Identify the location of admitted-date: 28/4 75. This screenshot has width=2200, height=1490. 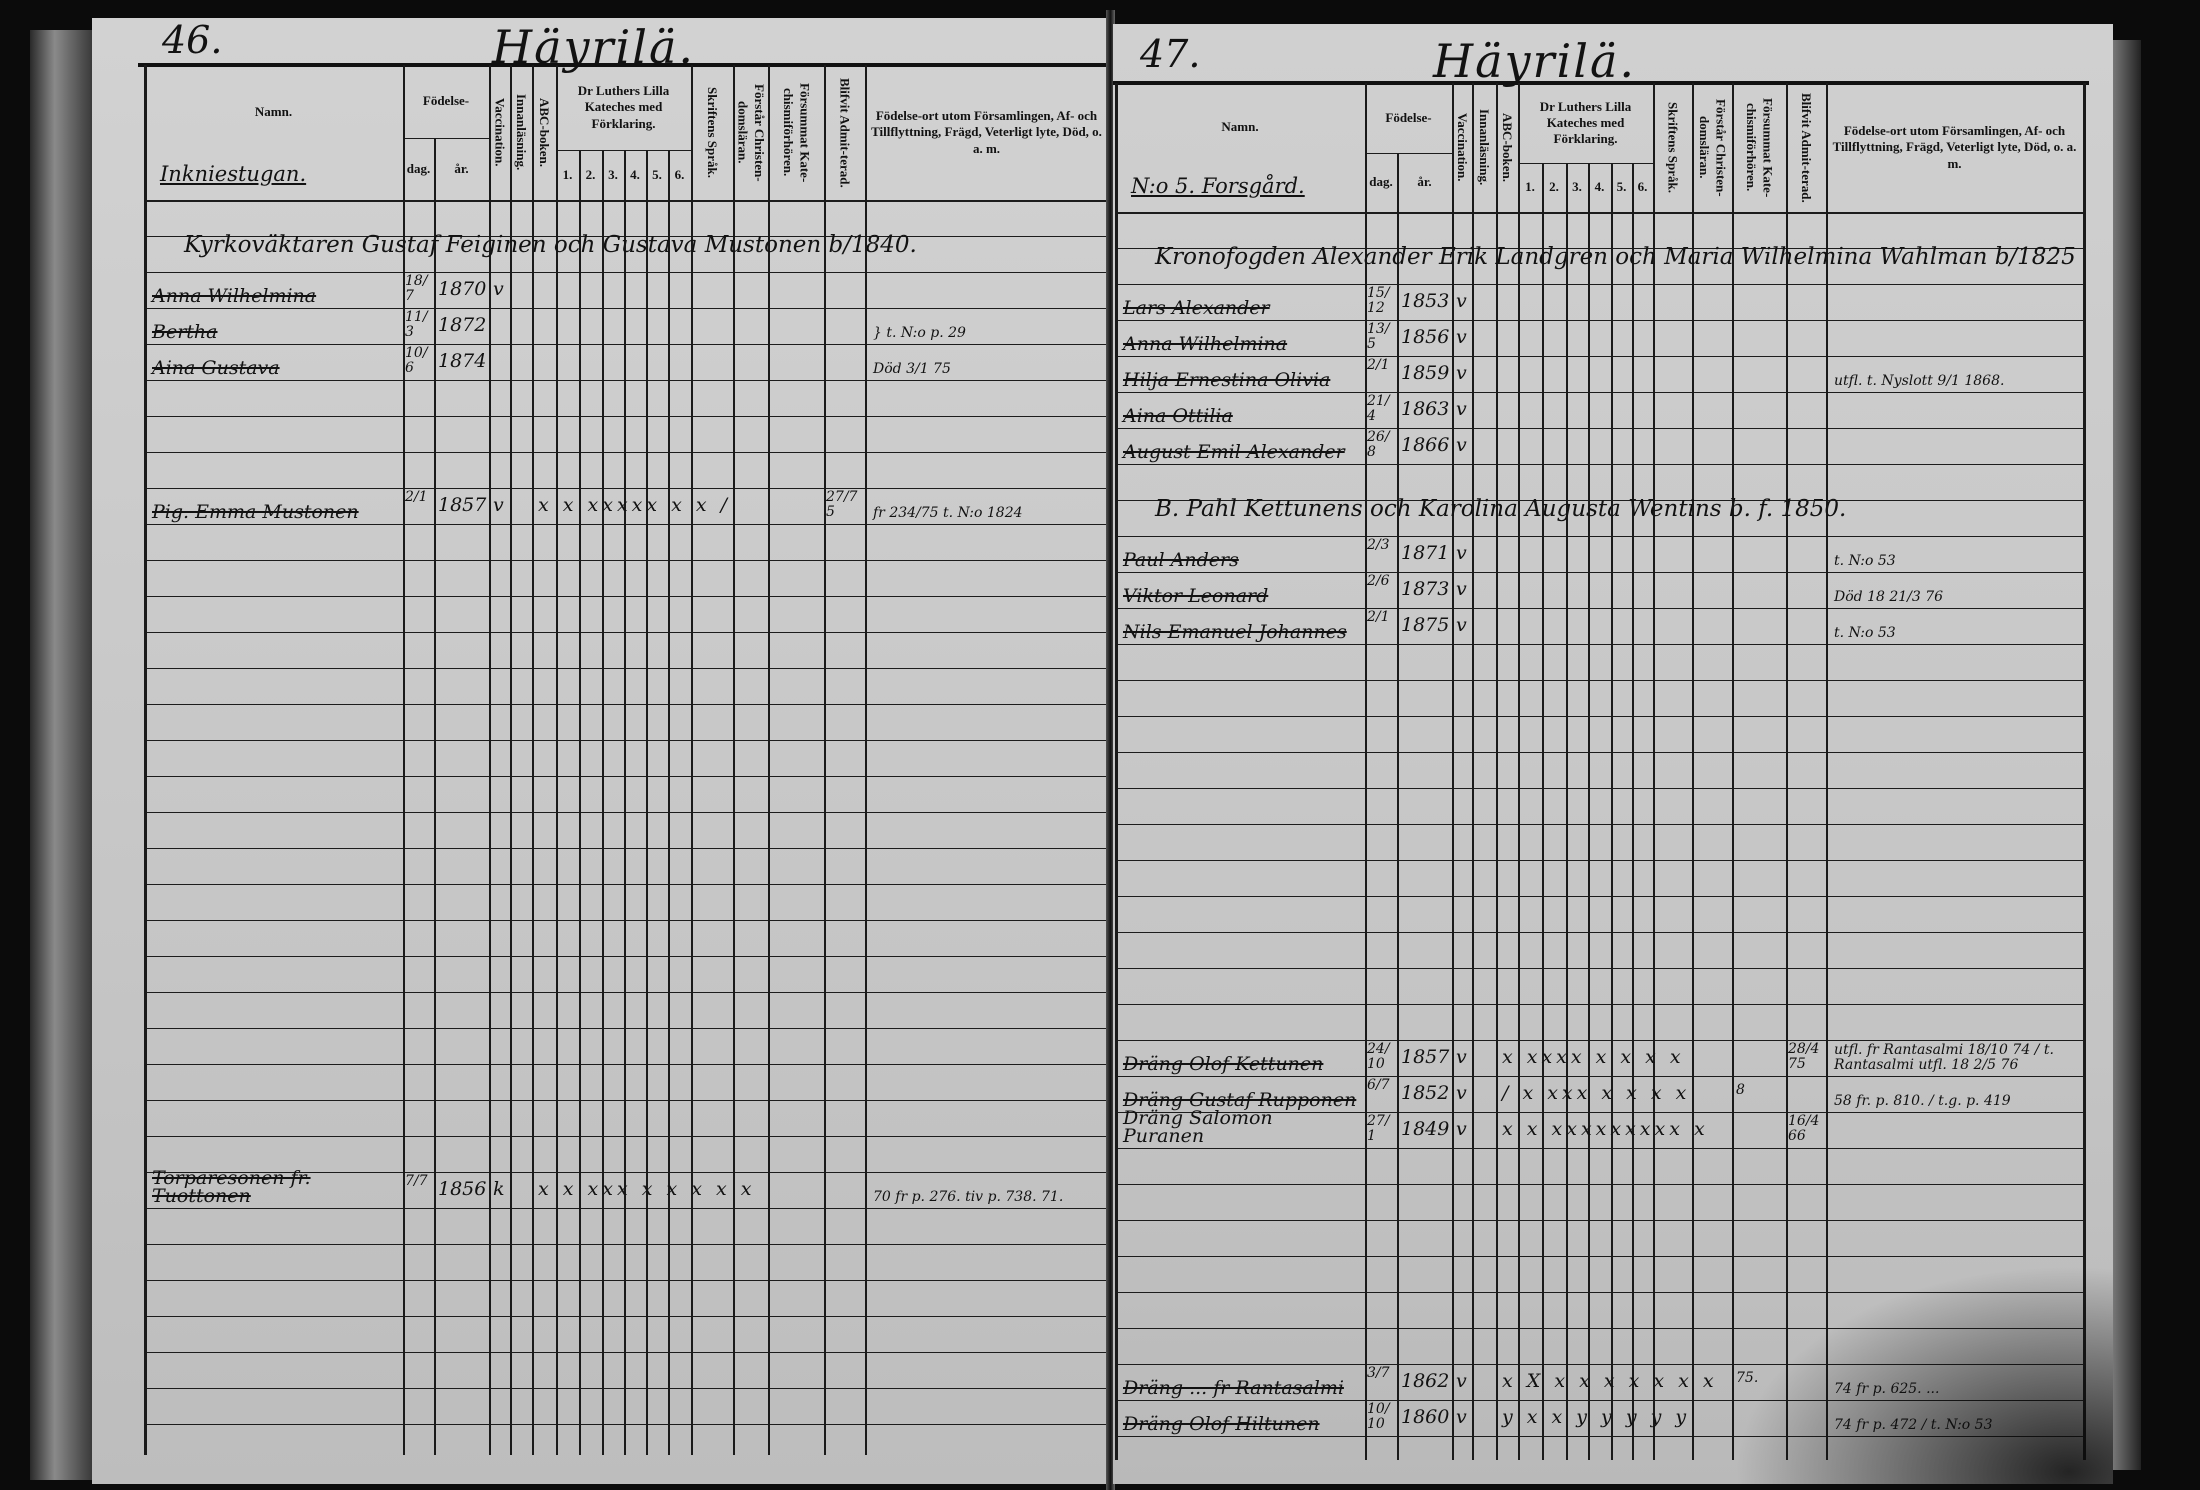
(1804, 1056).